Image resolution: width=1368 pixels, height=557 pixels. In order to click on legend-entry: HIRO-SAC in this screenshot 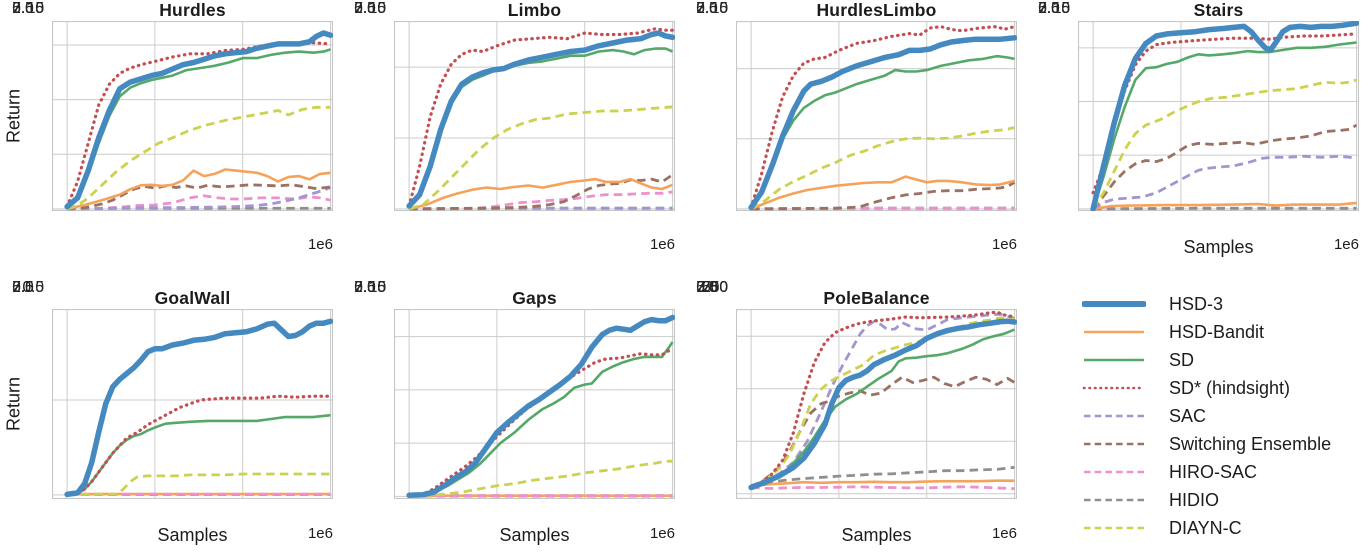, I will do `click(1225, 472)`.